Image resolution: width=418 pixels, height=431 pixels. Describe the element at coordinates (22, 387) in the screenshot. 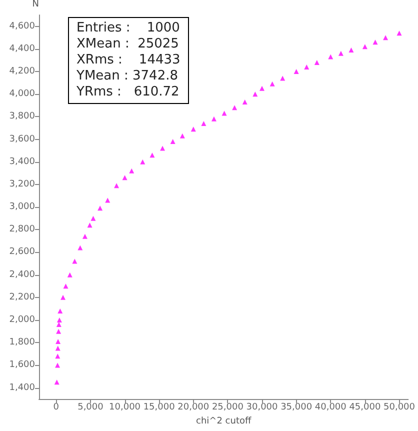

I see `y-tick-label: 1,400` at that location.